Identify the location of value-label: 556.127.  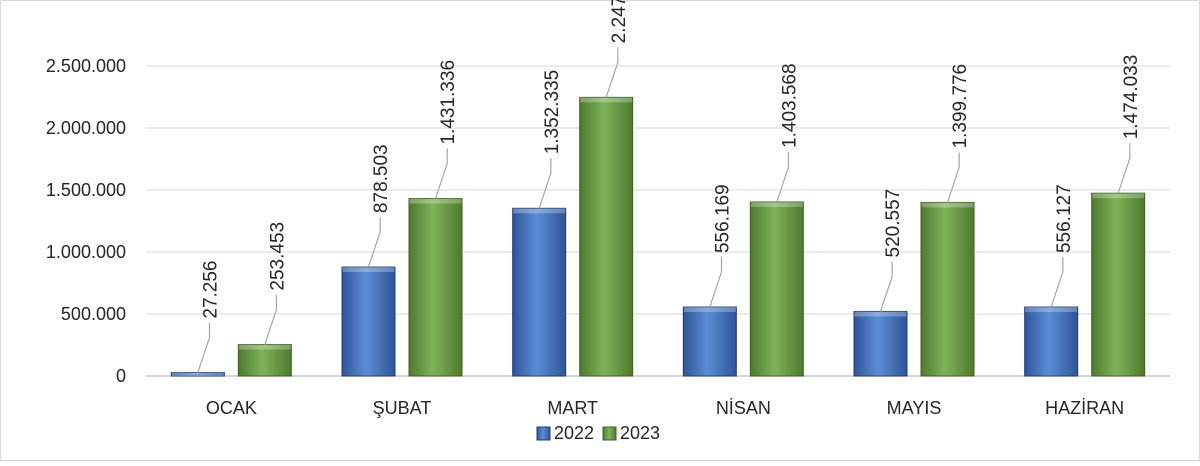
(1064, 218).